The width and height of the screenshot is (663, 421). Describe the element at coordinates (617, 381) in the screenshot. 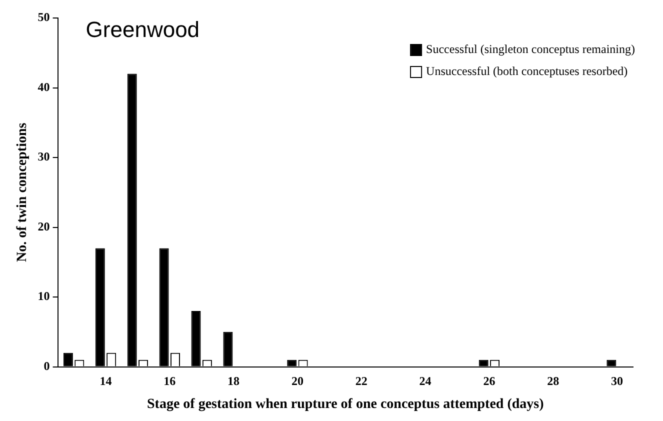

I see `x-tick-label: 30` at that location.